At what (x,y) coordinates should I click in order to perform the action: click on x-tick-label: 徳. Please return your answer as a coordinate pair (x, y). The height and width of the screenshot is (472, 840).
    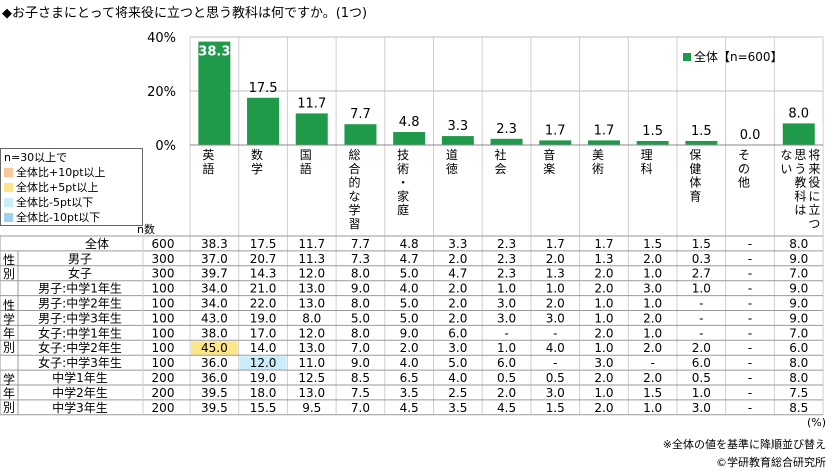
    Looking at the image, I should click on (452, 168).